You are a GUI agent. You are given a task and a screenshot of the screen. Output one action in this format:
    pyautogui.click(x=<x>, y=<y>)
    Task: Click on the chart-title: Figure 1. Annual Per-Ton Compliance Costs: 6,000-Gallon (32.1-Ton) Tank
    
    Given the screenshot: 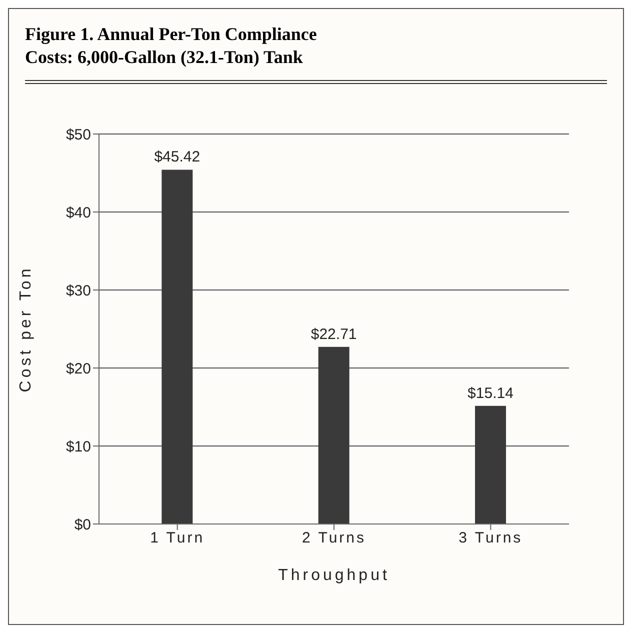 What is the action you would take?
    pyautogui.click(x=171, y=46)
    